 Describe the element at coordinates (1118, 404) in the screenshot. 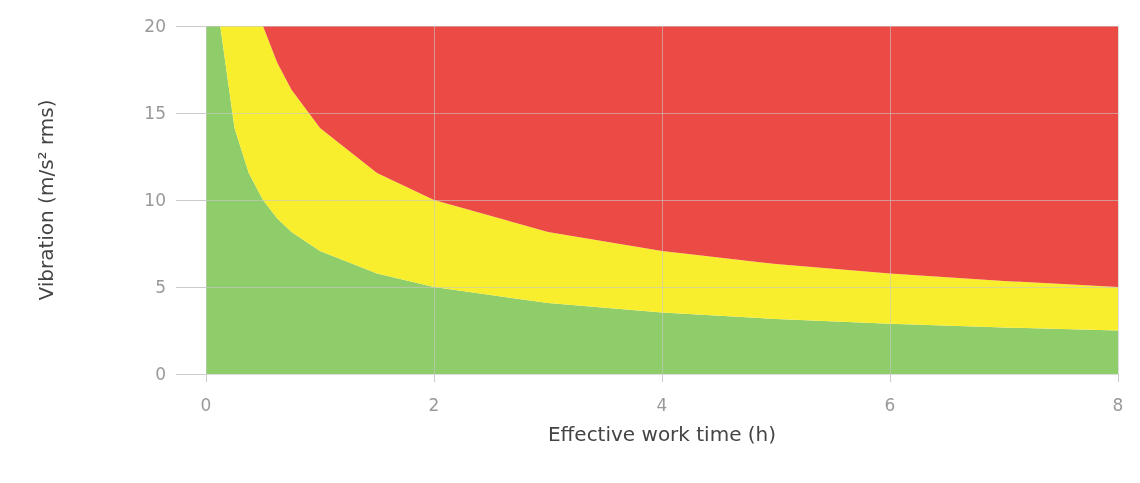

I see `x-tick-label: 8` at that location.